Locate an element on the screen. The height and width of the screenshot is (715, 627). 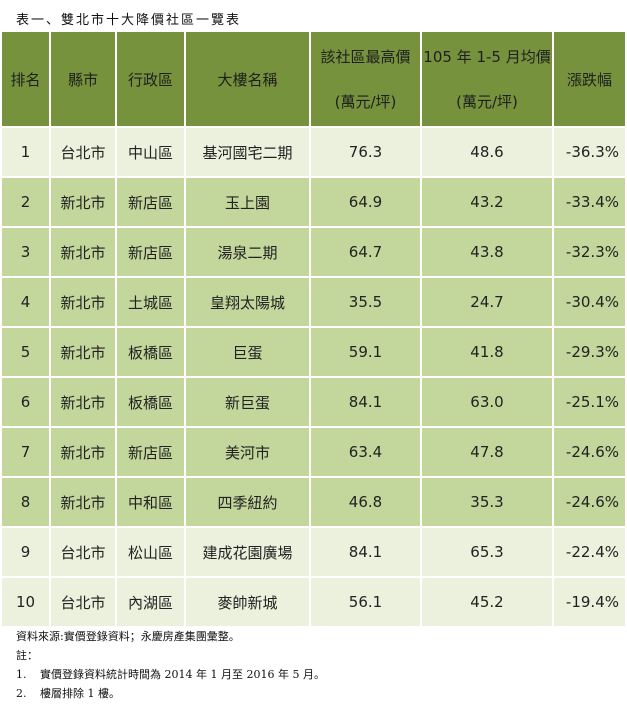
cell-peak-price: 64.7 is located at coordinates (365, 252).